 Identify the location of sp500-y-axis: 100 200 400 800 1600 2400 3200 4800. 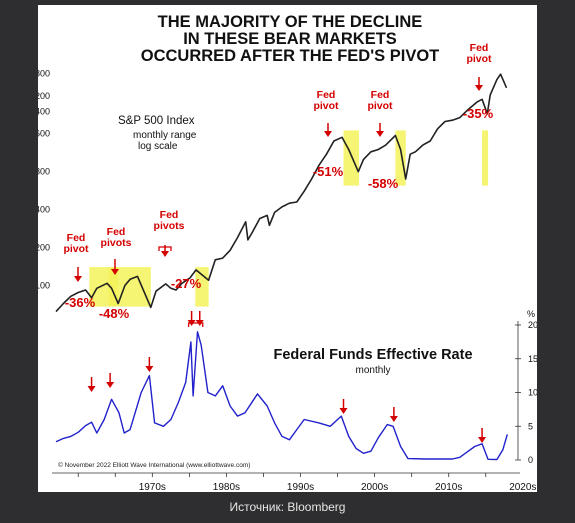
(44, 180).